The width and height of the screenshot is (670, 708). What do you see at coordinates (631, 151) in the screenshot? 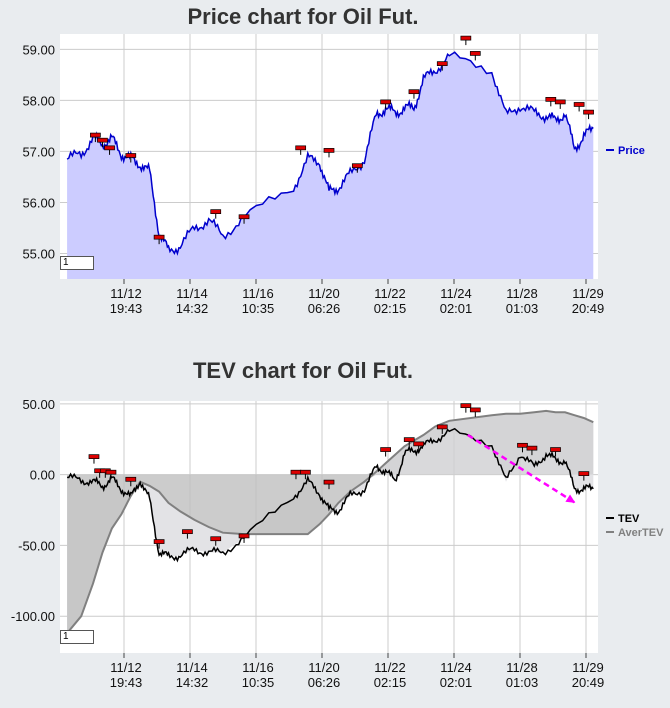
I see `legend-price-label: Price` at bounding box center [631, 151].